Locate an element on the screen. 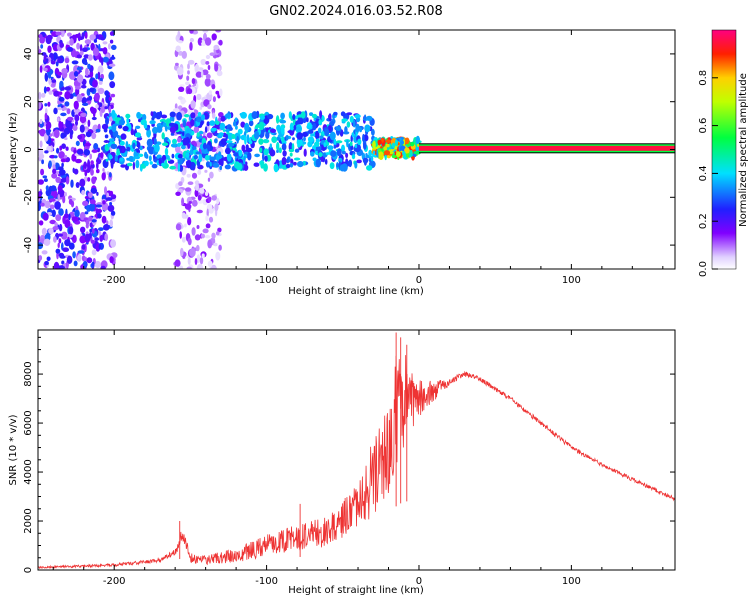 This screenshot has width=750, height=600. tone-track is located at coordinates (546, 148).